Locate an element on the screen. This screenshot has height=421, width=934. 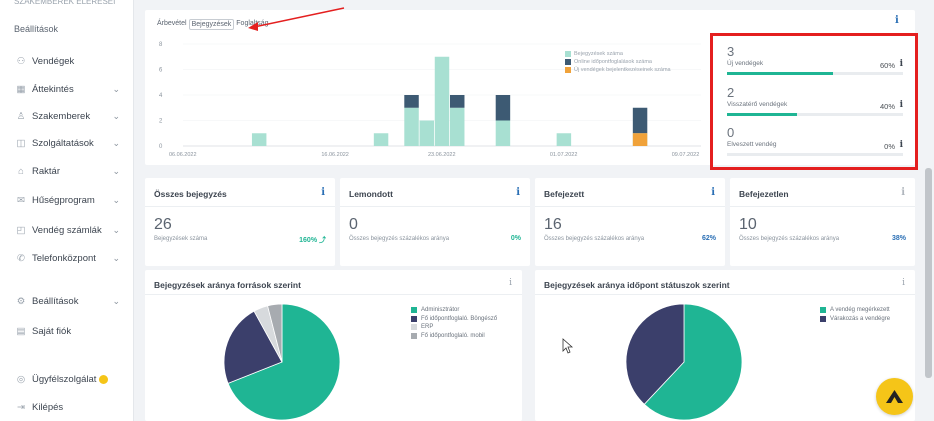
sidebar-item-label: Vendég számlák is located at coordinates (67, 230).